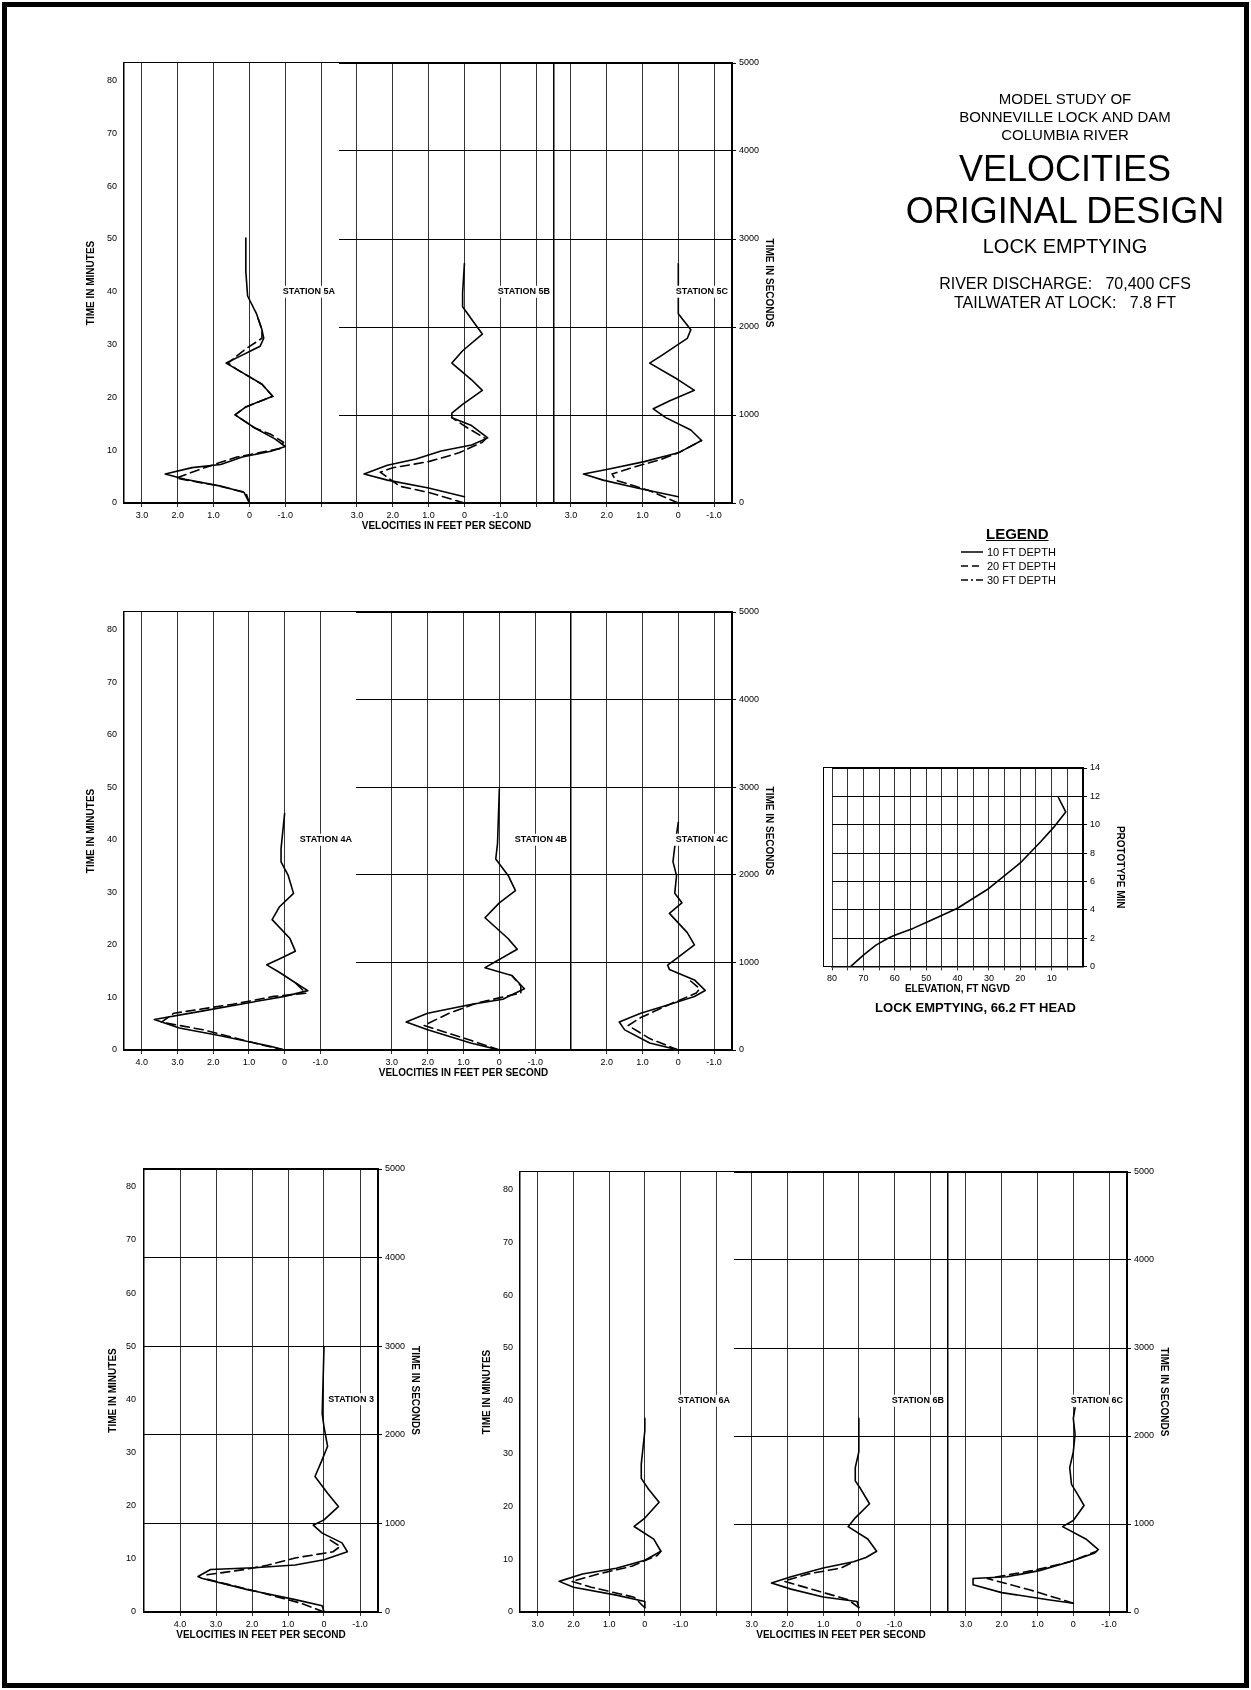 The width and height of the screenshot is (1251, 1690). Describe the element at coordinates (524, 291) in the screenshot. I see `annotation: STATION 5B` at that location.